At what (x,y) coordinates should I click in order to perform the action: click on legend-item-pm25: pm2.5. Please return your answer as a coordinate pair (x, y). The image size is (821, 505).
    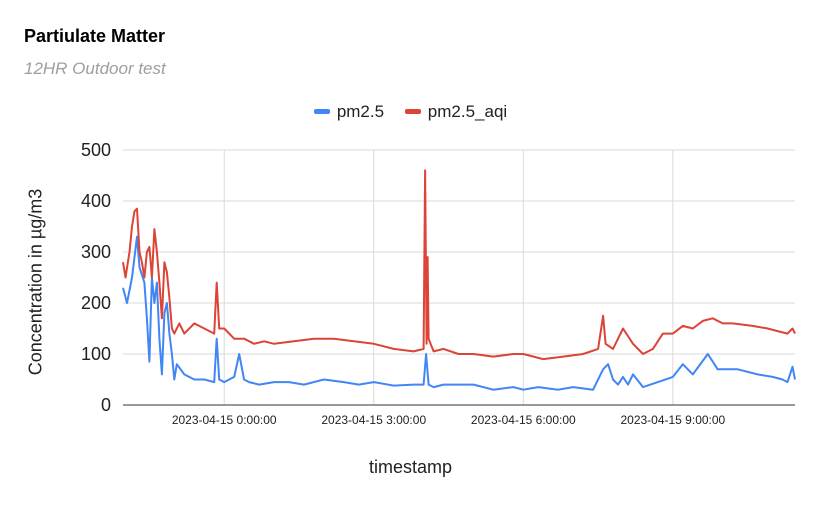
    Looking at the image, I should click on (349, 111).